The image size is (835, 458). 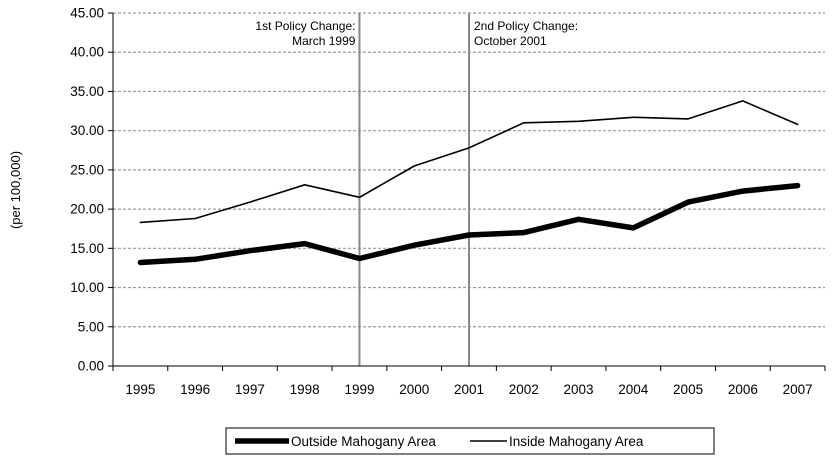 I want to click on x-tick-label: 2004, so click(x=633, y=389).